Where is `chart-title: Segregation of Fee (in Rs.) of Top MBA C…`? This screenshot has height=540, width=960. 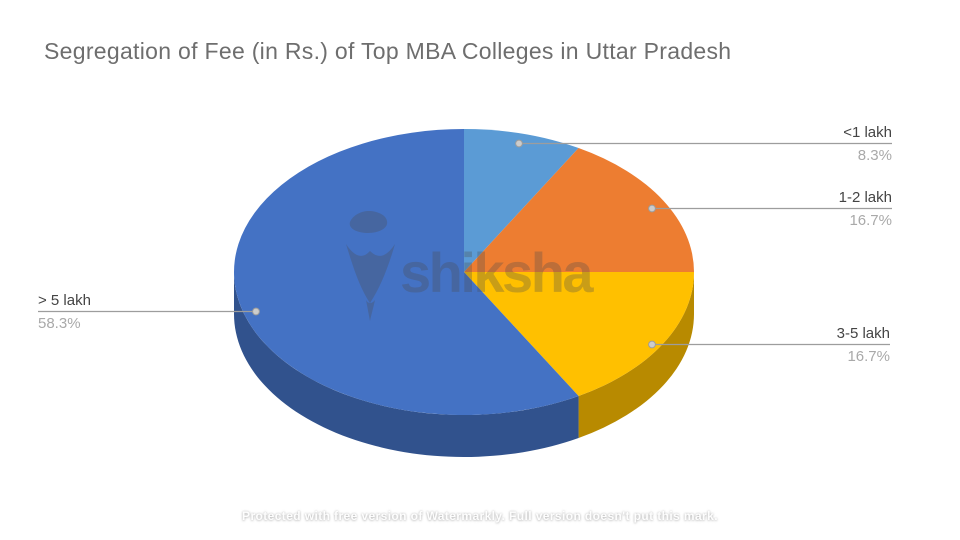 chart-title: Segregation of Fee (in Rs.) of Top MBA C… is located at coordinates (388, 51).